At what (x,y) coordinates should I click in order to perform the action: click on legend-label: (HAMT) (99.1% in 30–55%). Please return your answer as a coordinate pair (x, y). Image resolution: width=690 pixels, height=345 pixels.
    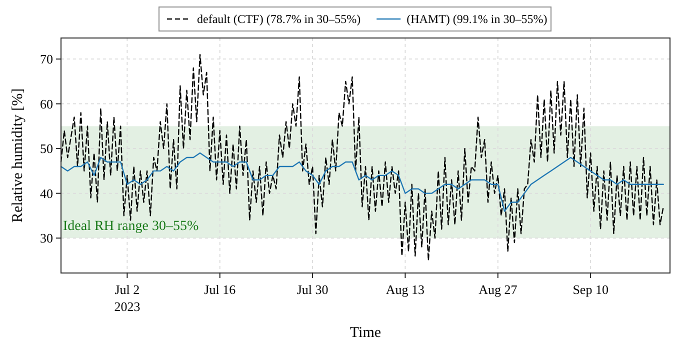
    Looking at the image, I should click on (477, 19).